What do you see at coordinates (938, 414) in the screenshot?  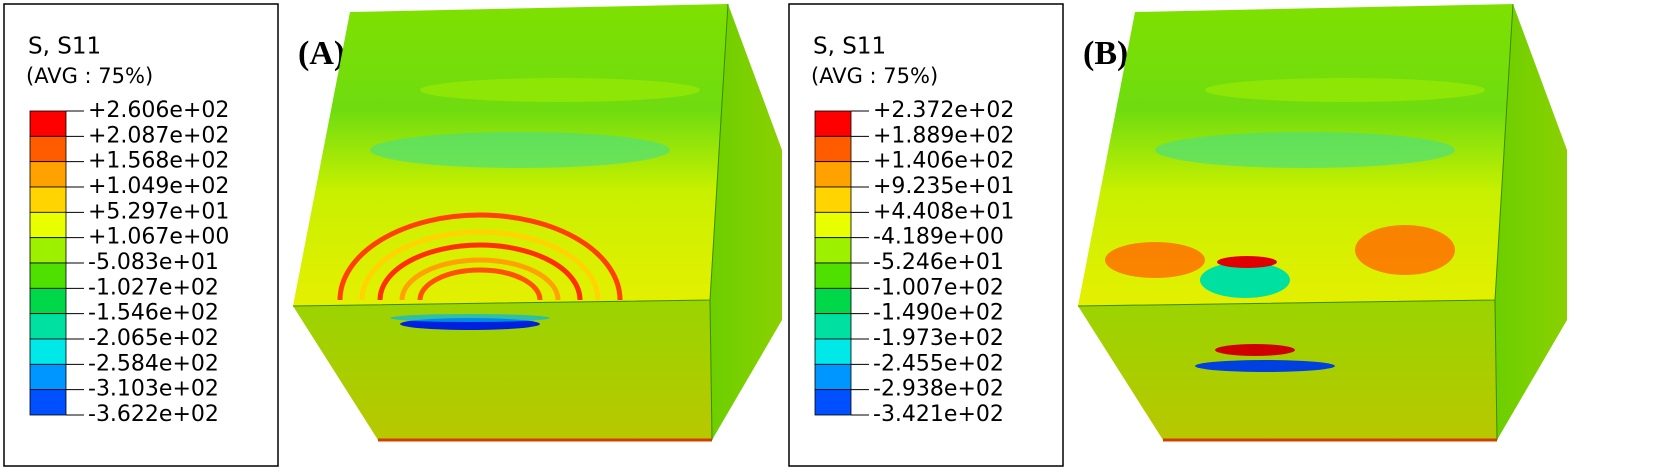 I see `legend-value: -3.421e+02` at bounding box center [938, 414].